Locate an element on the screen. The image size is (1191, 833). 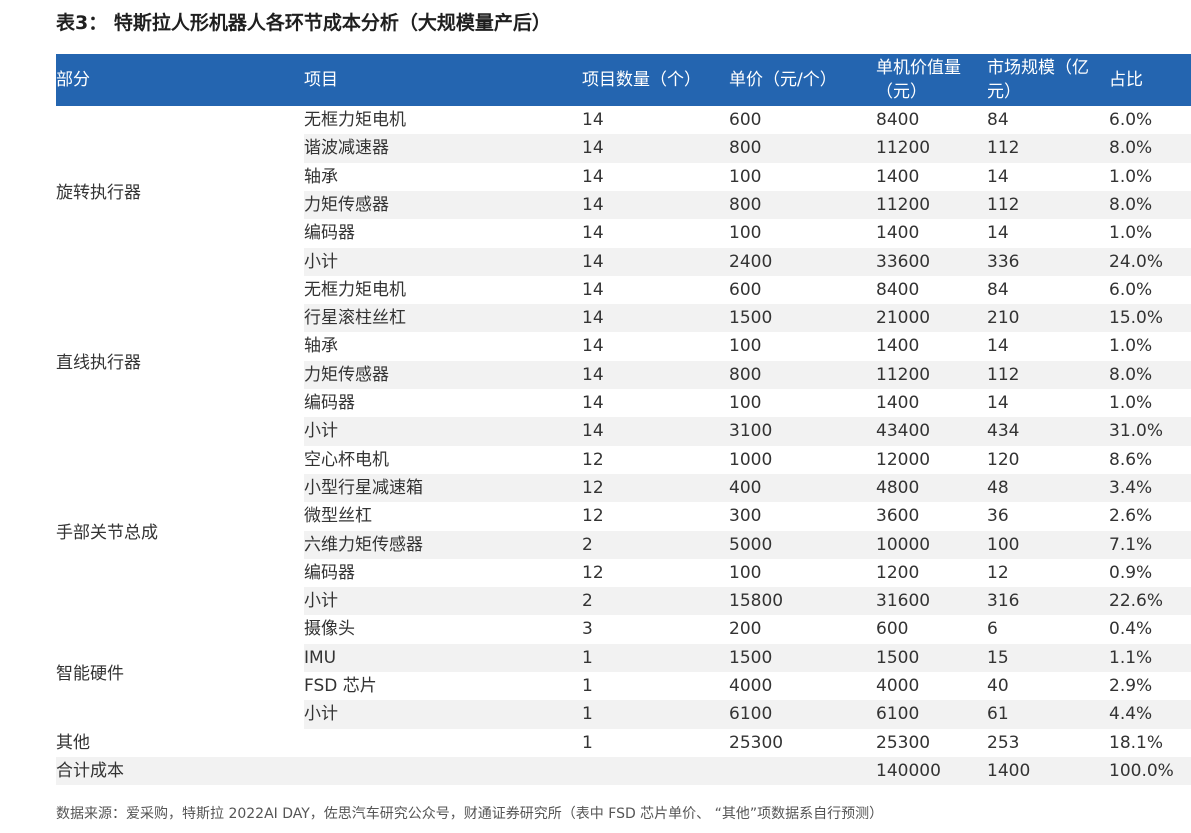
header-section: 部分 is located at coordinates (73, 80).